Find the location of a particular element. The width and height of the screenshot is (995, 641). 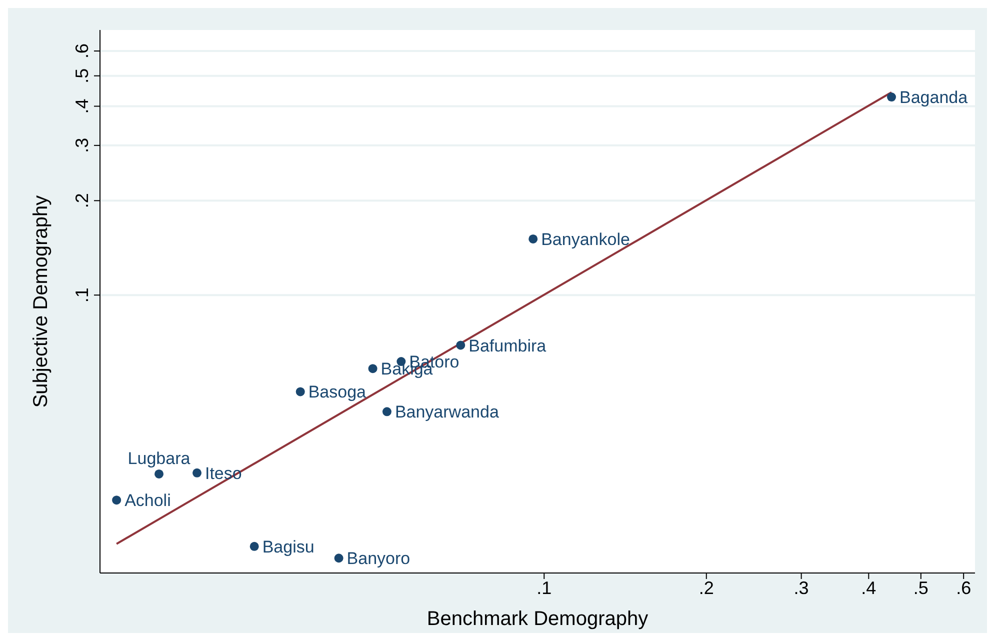

annotation: Lugbara is located at coordinates (159, 458).